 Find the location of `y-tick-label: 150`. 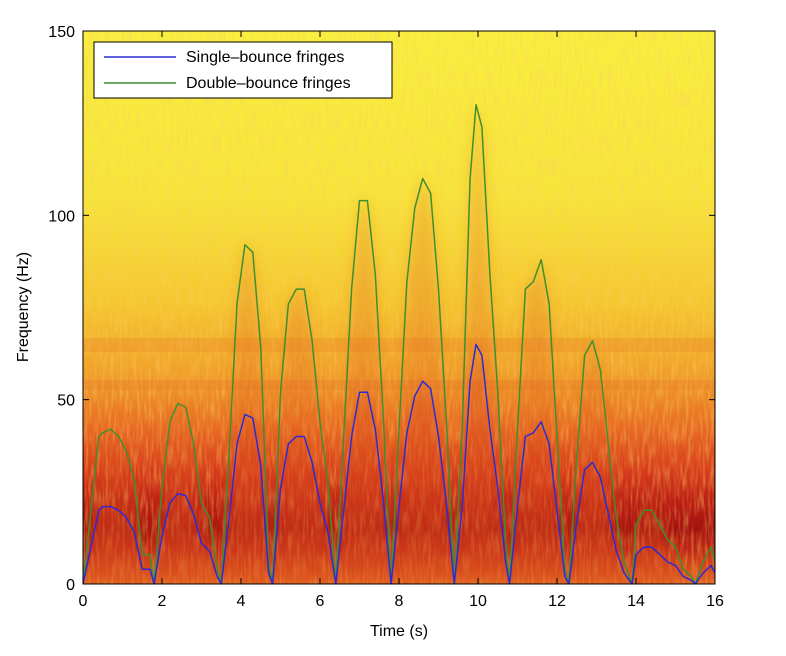

y-tick-label: 150 is located at coordinates (61, 32).